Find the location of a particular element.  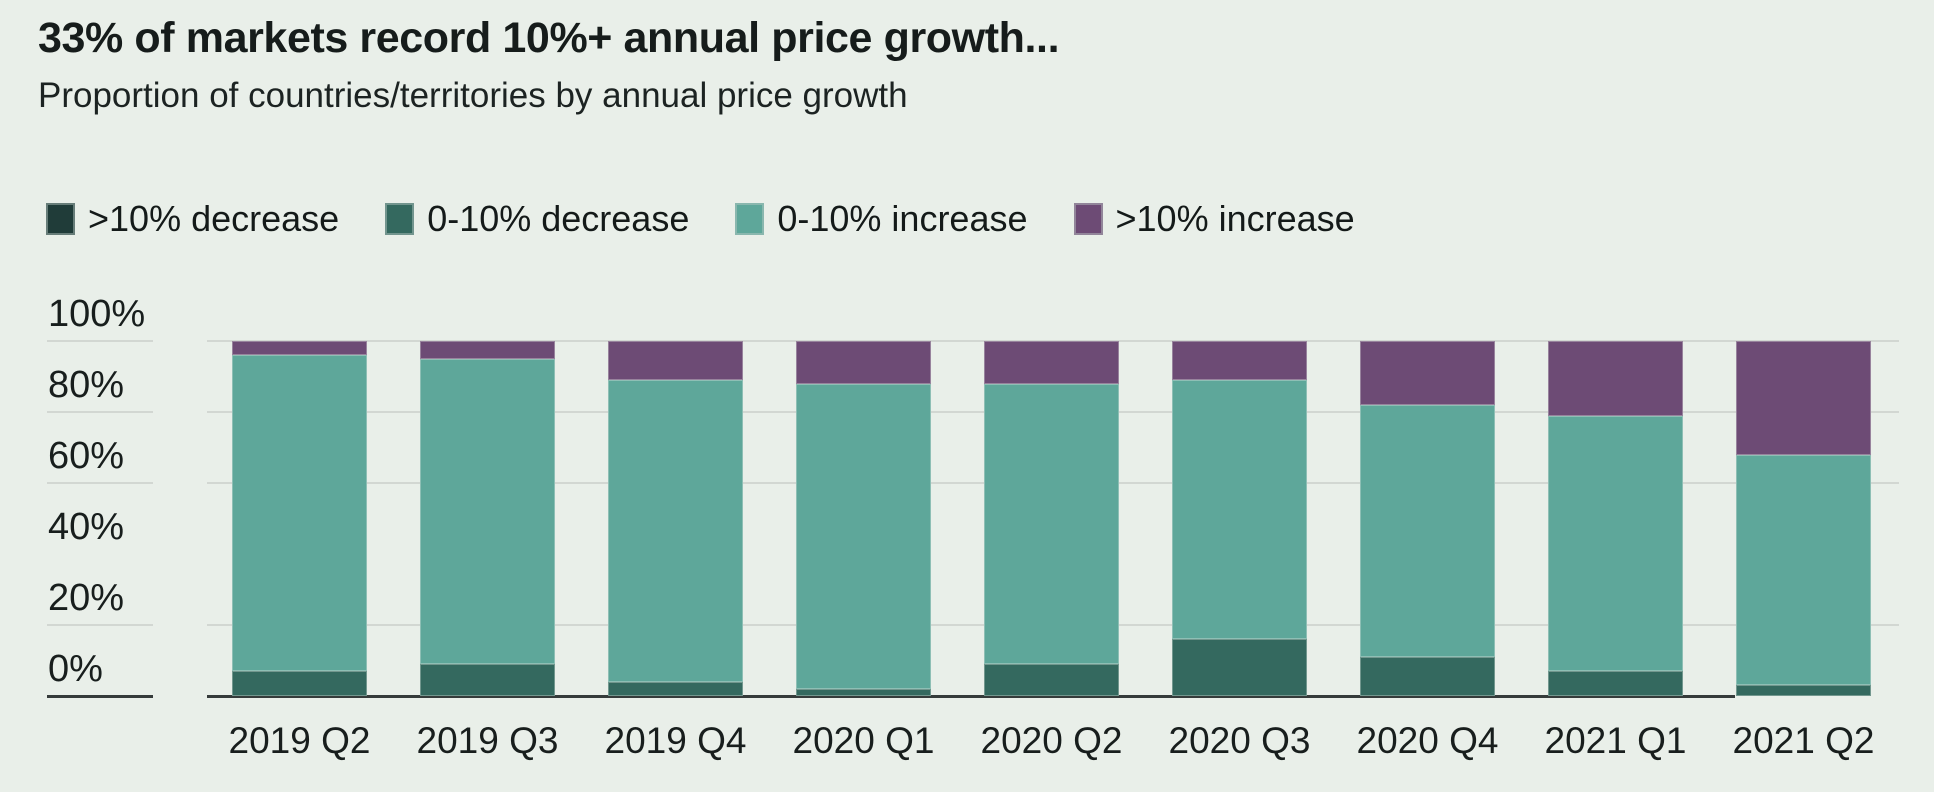

legend-item-10-decrease: >10% decrease is located at coordinates (192, 219).